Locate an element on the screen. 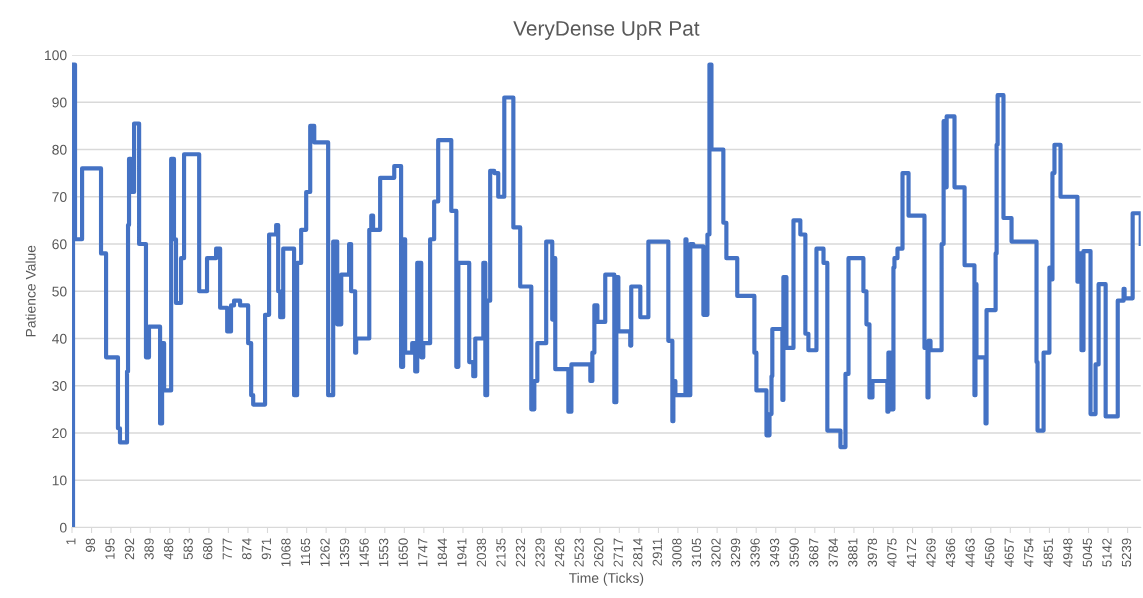  x-tick-label: 2232 is located at coordinates (520, 552).